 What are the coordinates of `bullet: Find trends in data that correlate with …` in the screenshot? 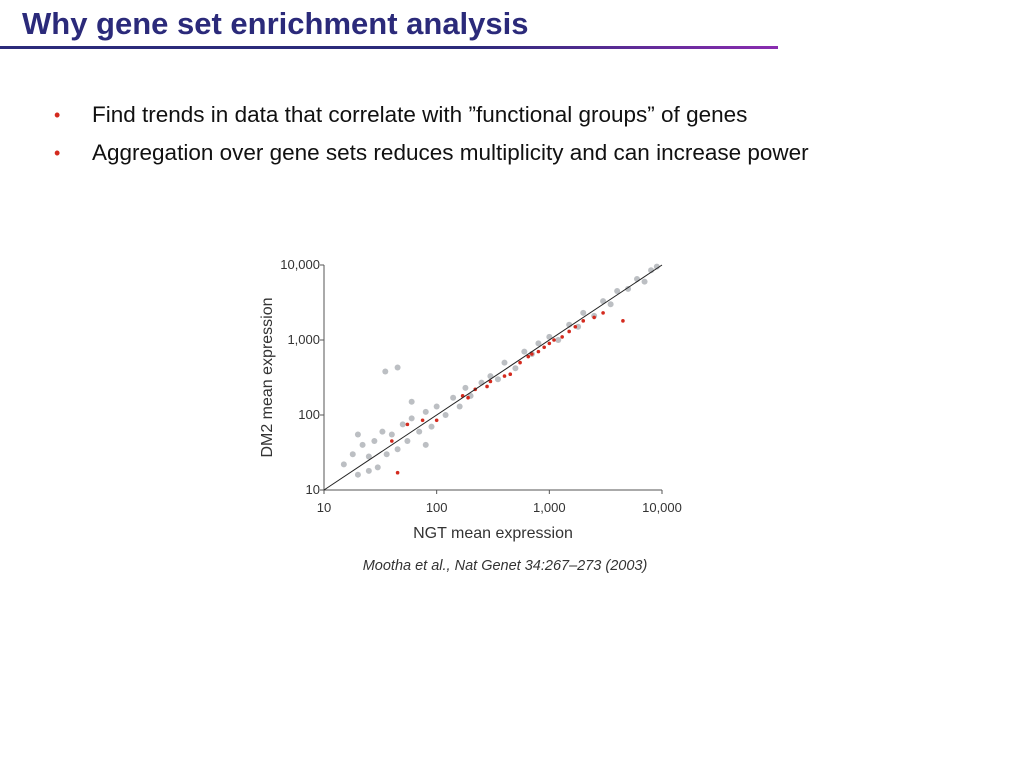 It's located at (404, 115).